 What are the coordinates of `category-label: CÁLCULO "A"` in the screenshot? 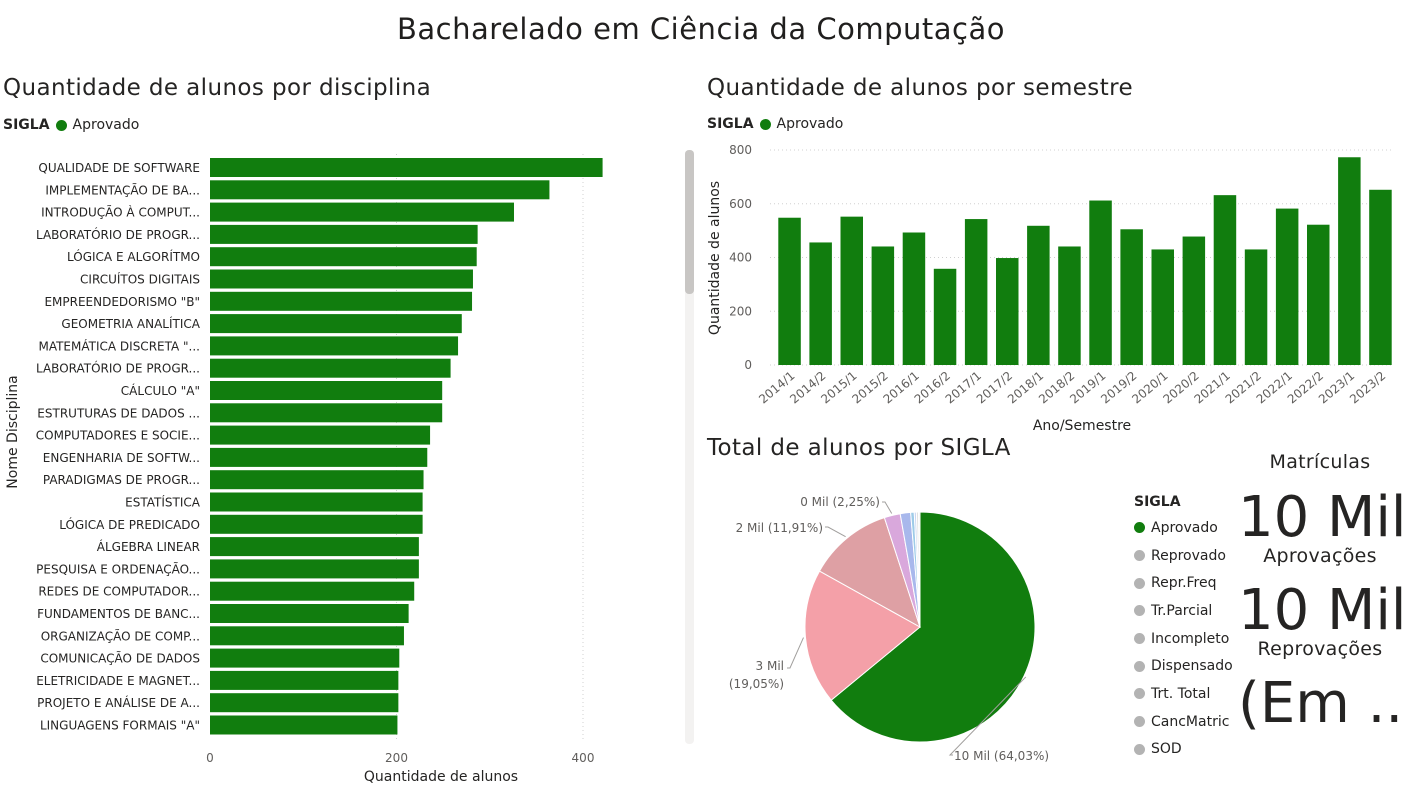 It's located at (160, 390).